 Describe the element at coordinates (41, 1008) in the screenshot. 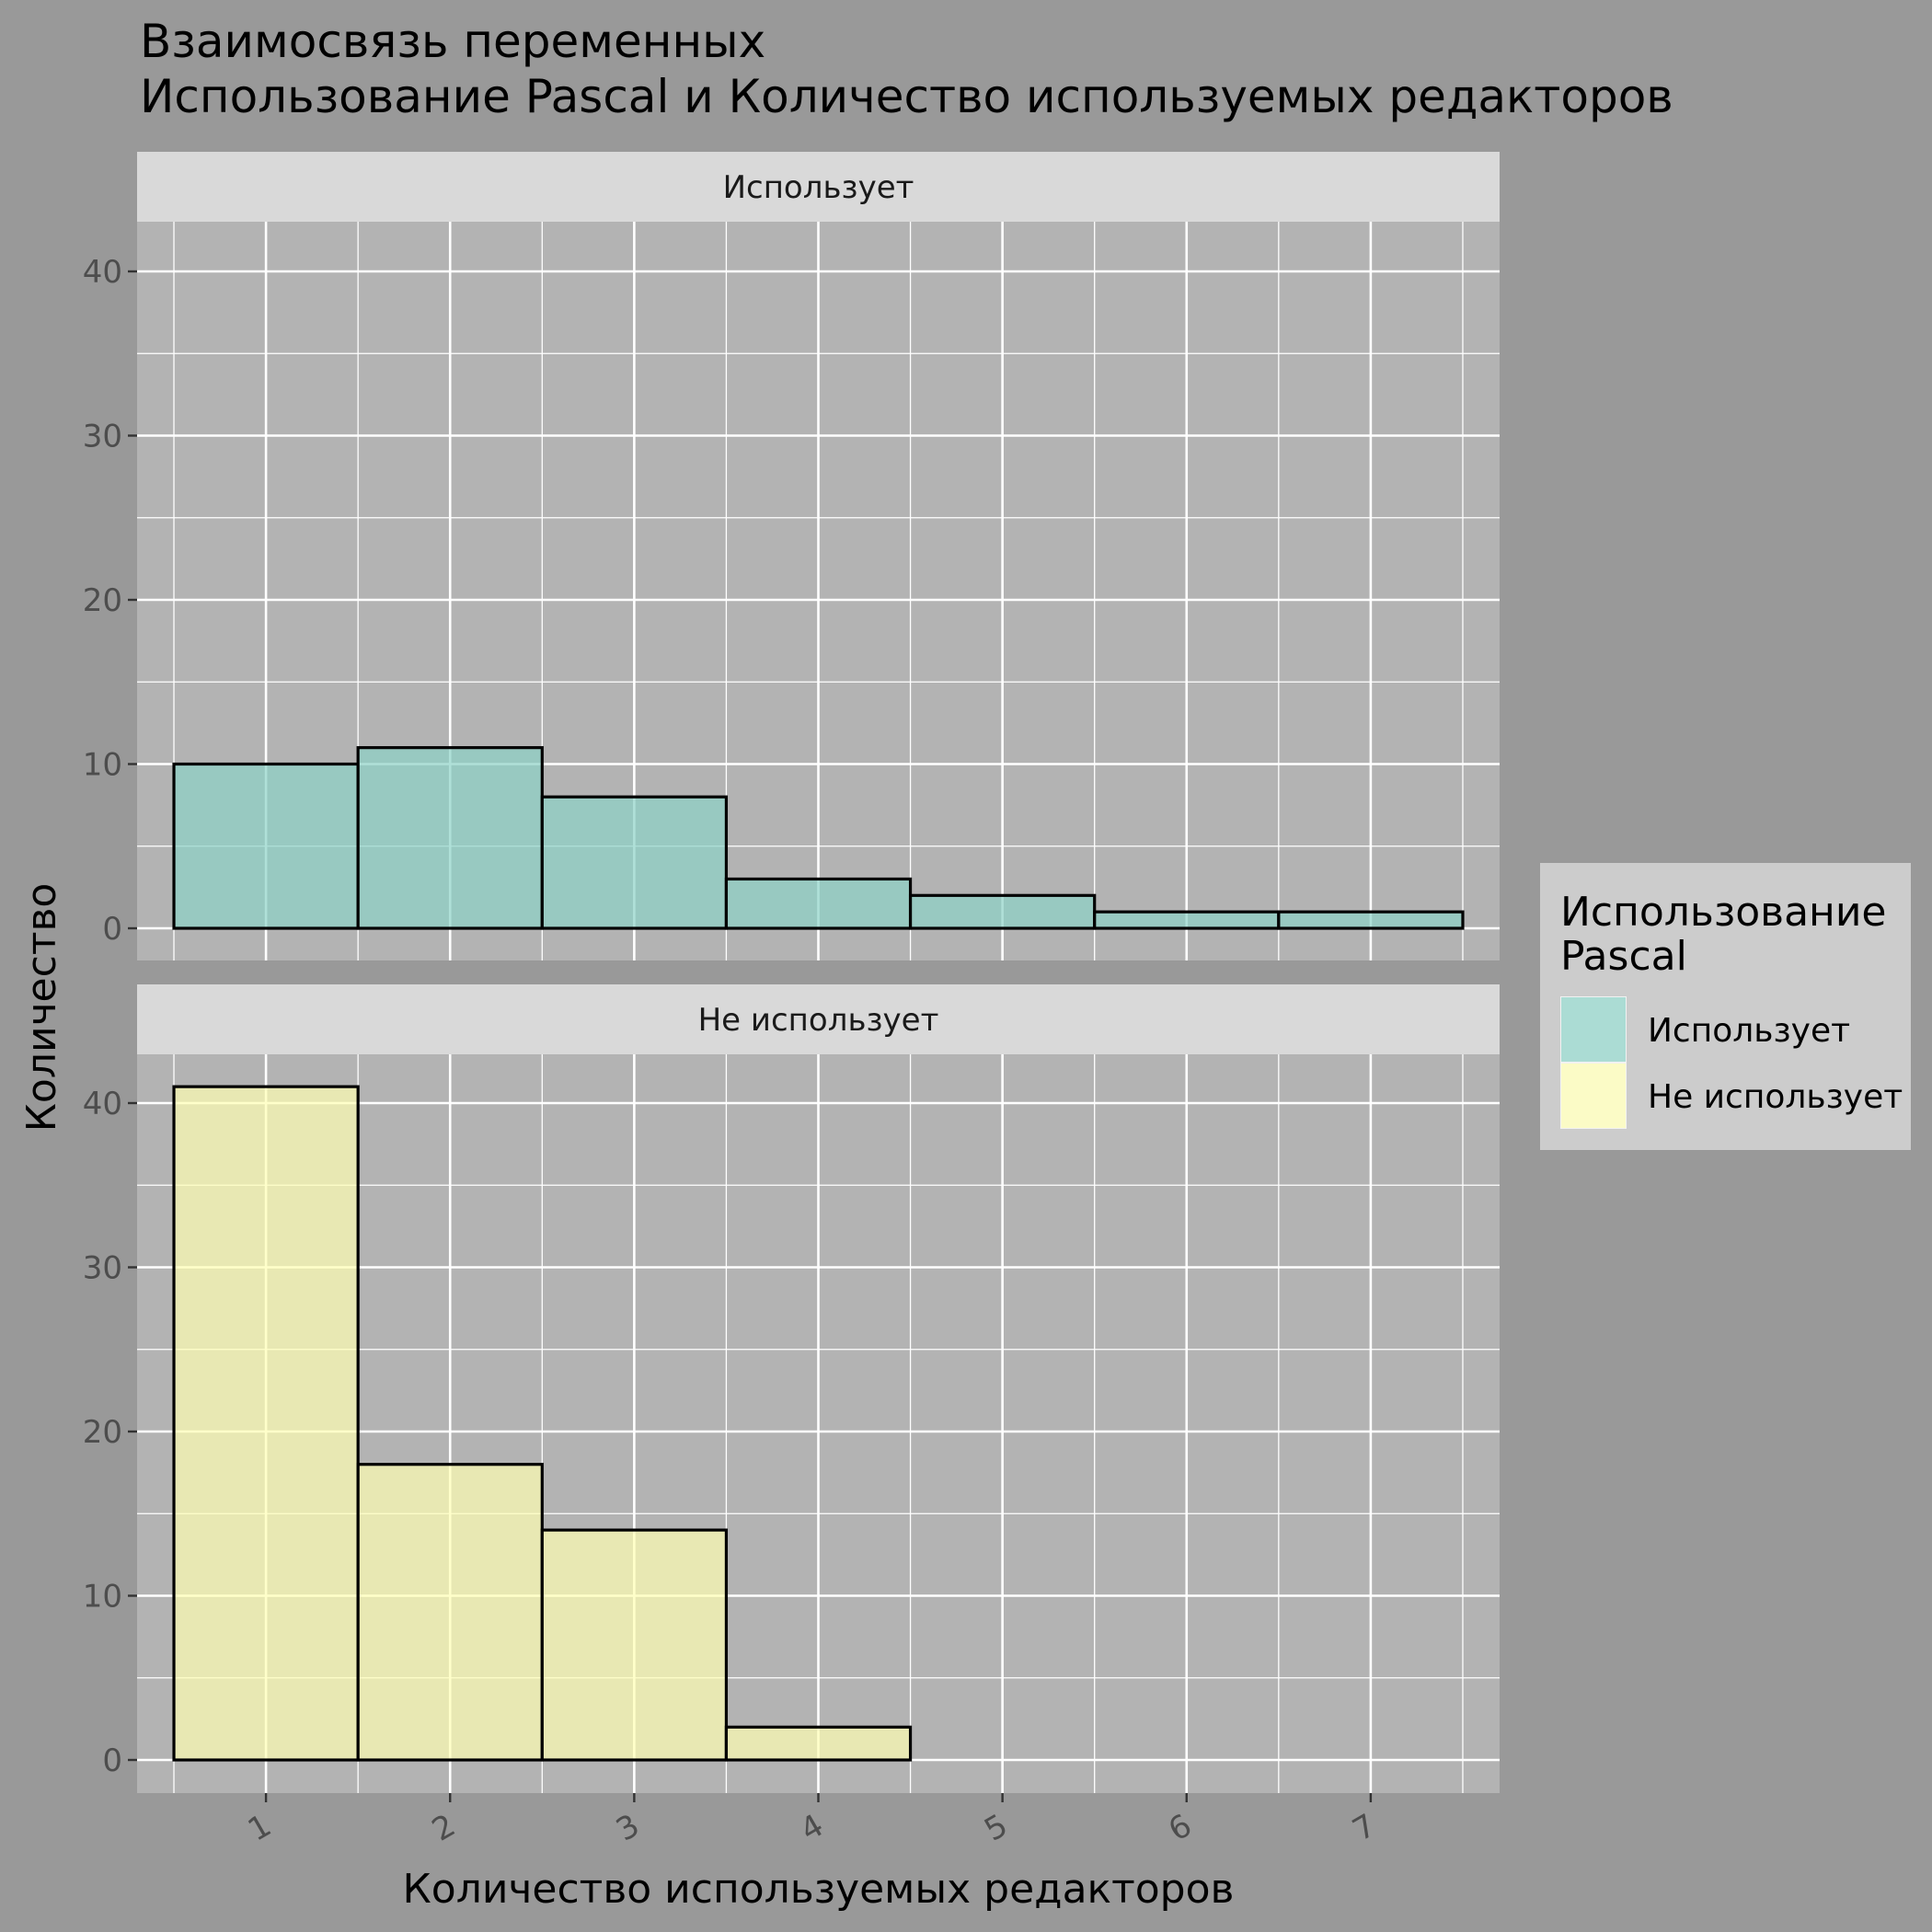

I see `y-axis-title: Количество` at that location.